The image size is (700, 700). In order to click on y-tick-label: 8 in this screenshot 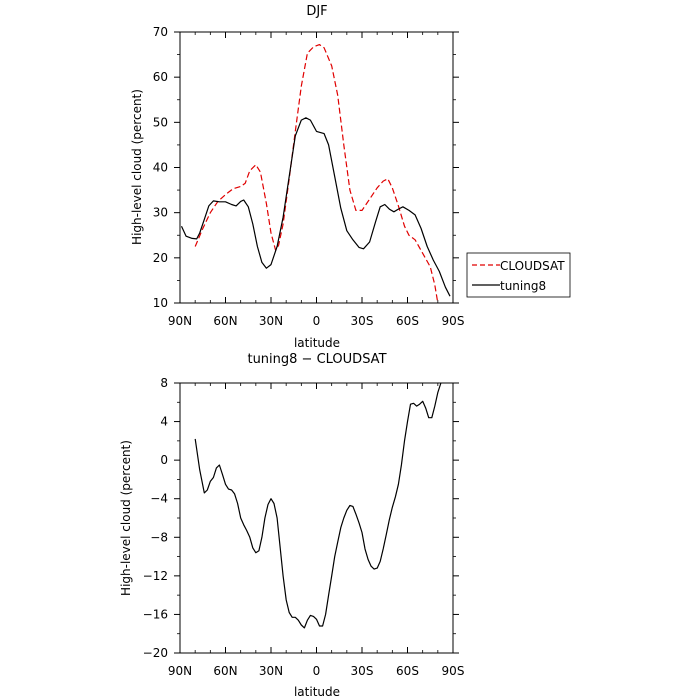, I will do `click(164, 383)`.